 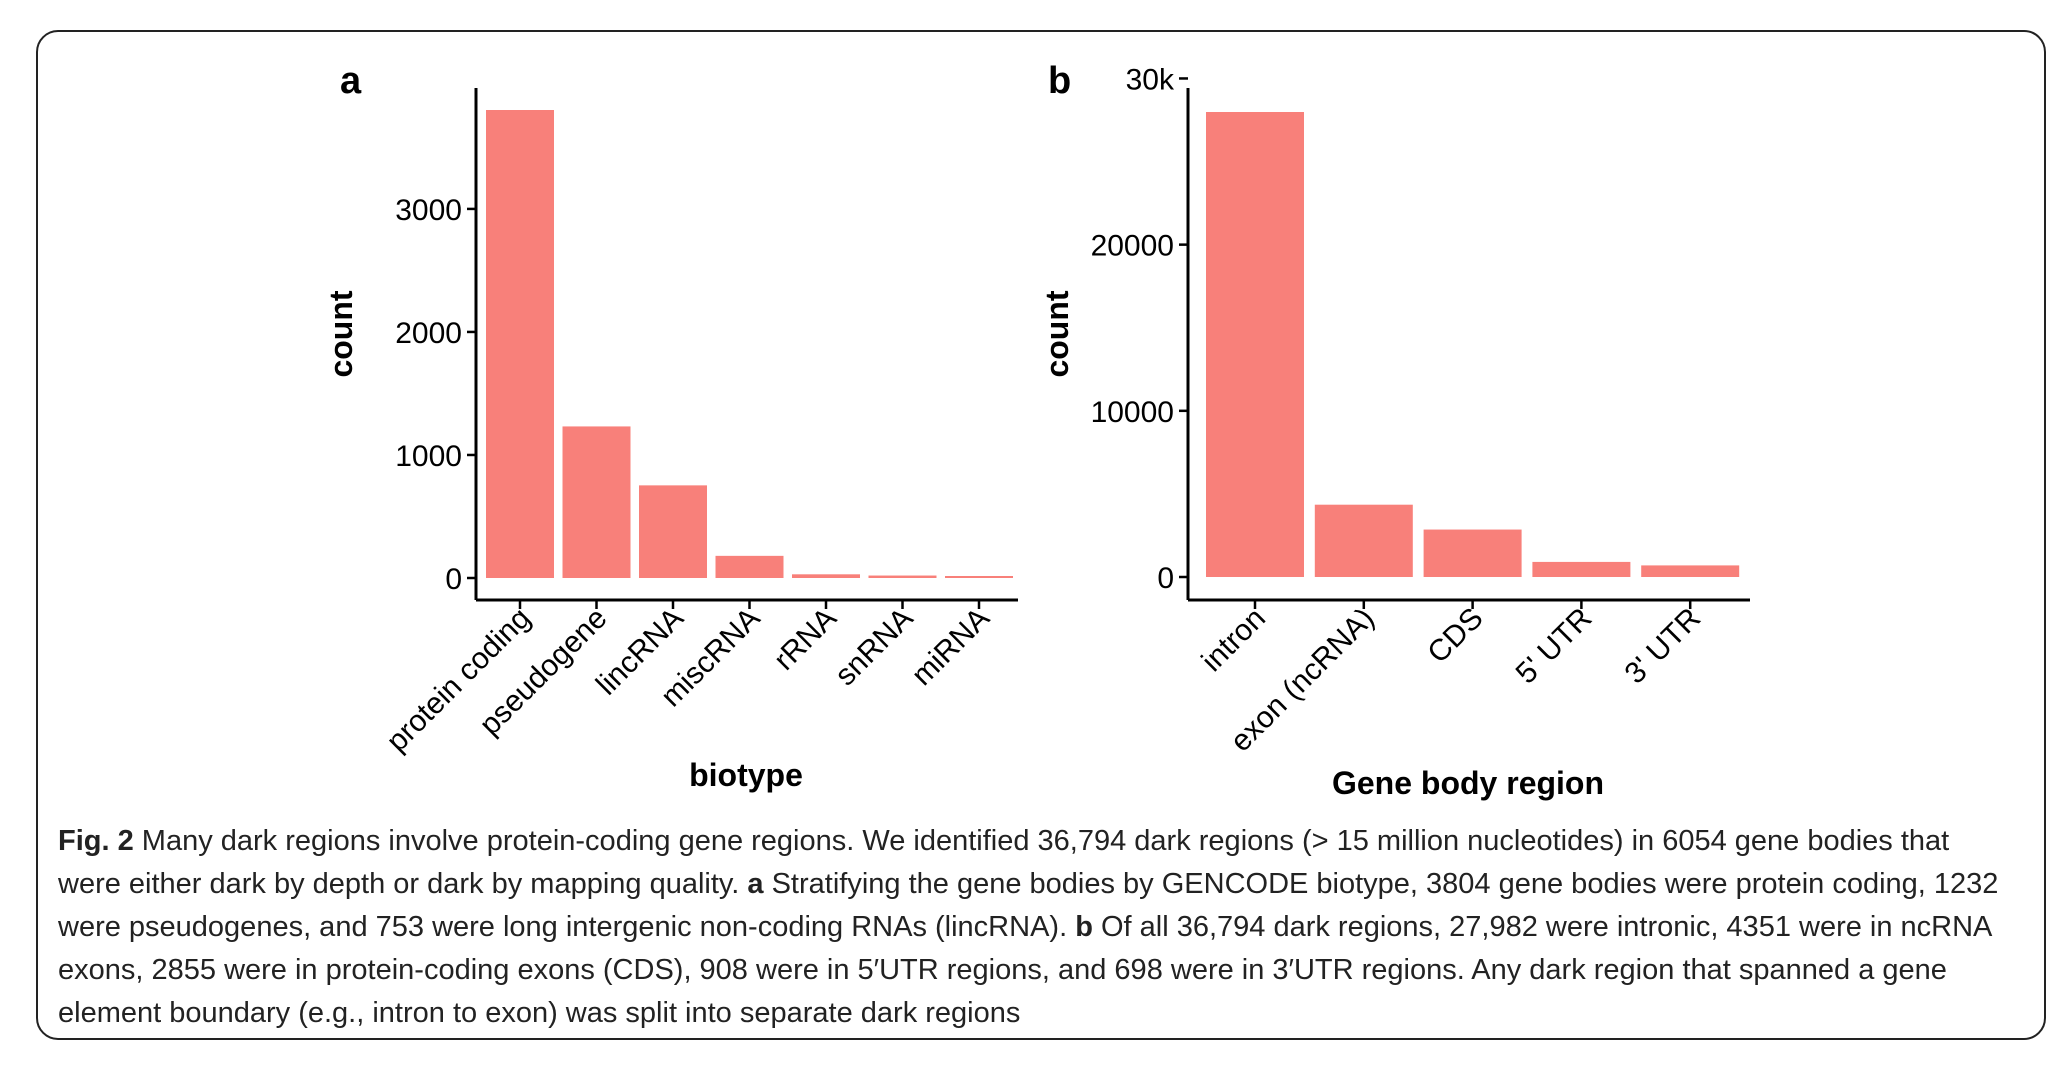 I want to click on y-tick-label: 30k, so click(x=1150, y=79).